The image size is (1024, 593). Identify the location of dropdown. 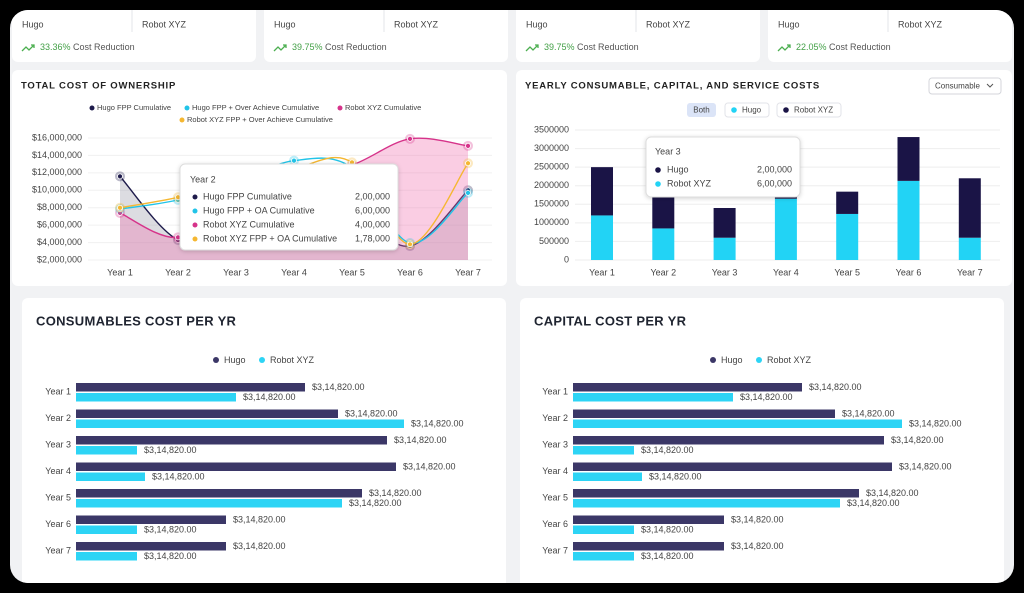
(965, 86).